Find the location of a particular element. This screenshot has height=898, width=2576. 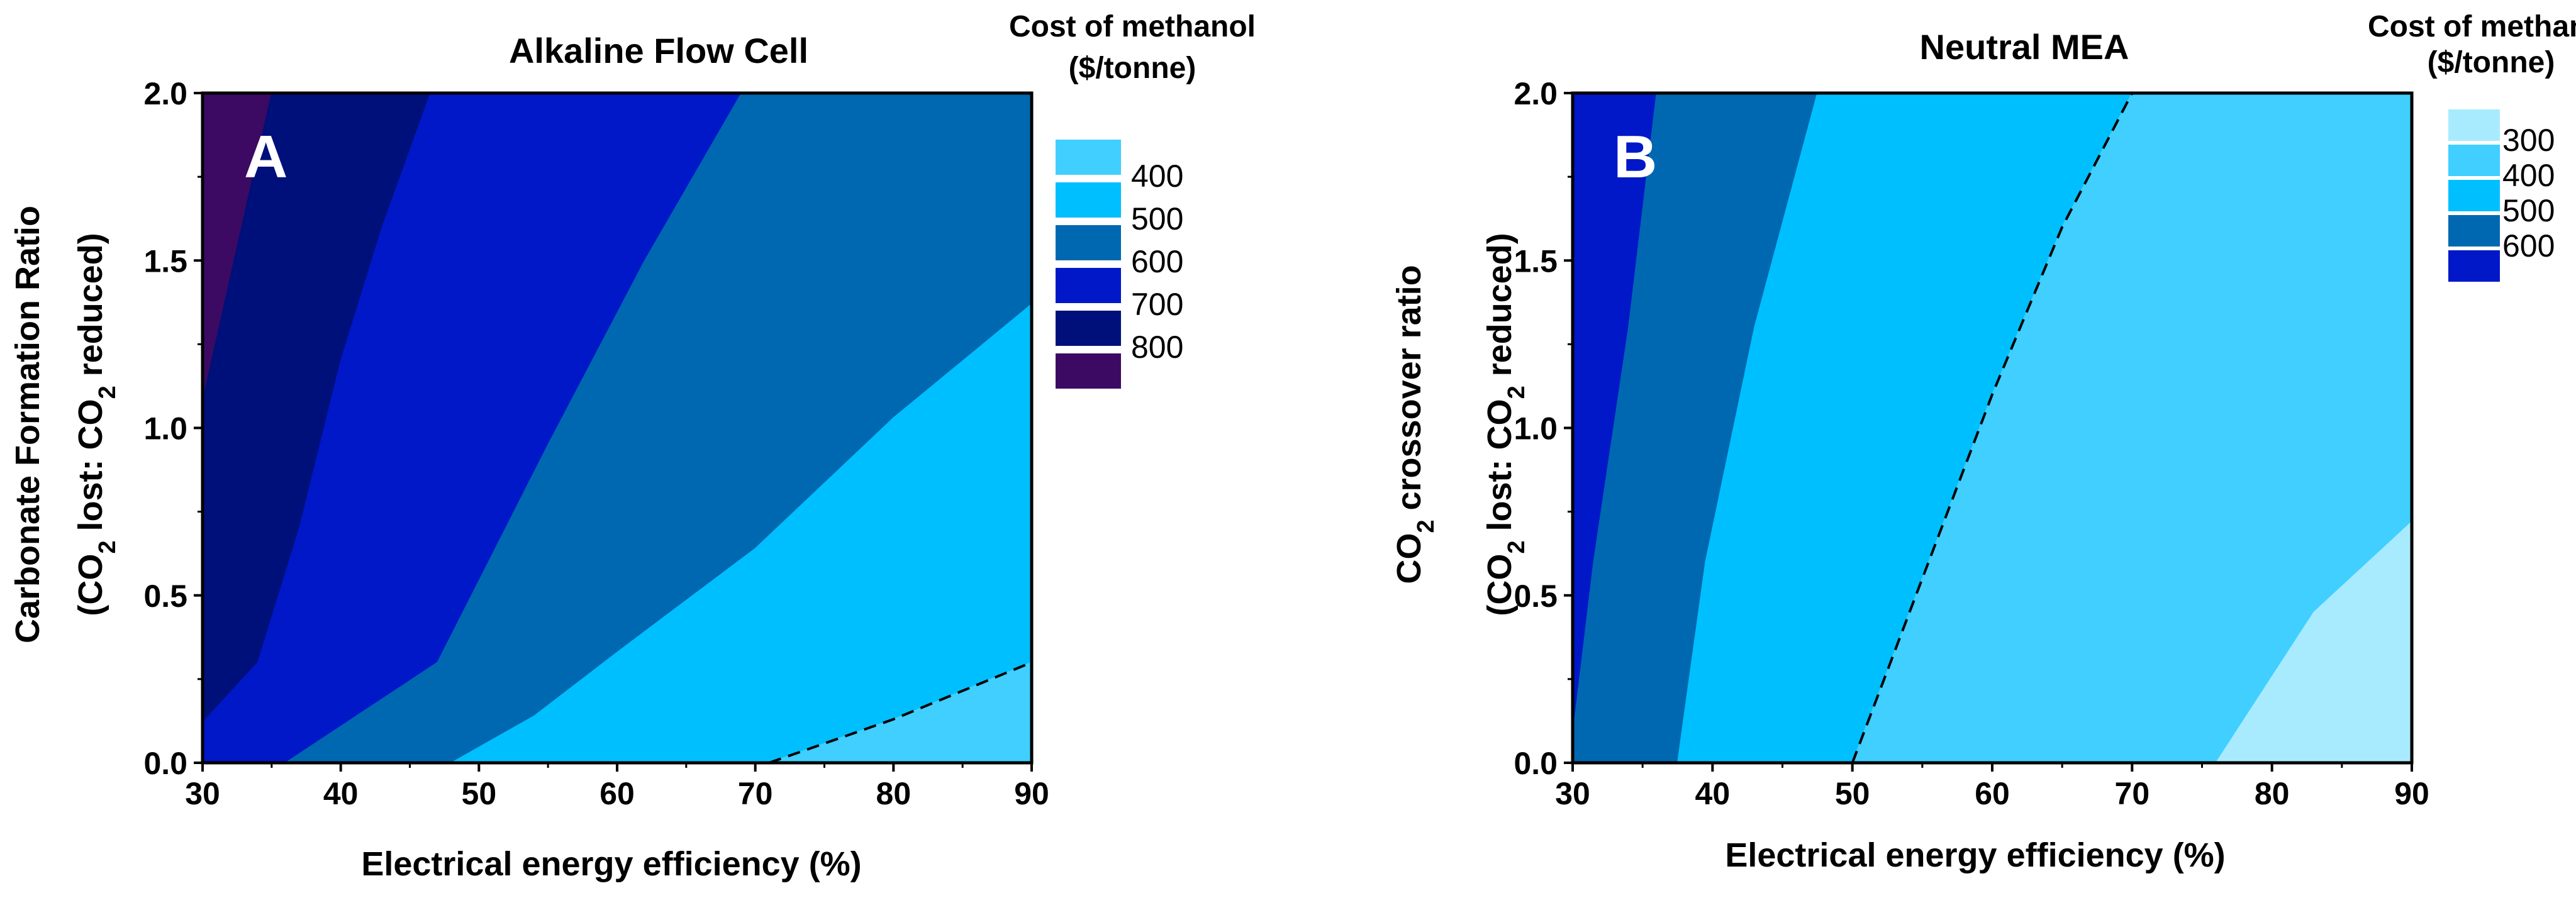

y-axis-label-a-line1: Carbonate Formation Ratio is located at coordinates (28, 424).